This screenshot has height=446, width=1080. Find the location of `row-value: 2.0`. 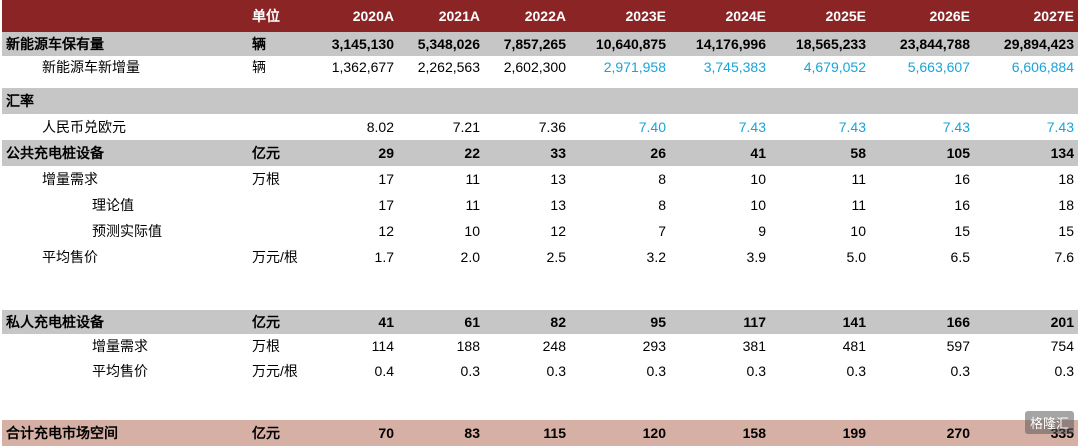

row-value: 2.0 is located at coordinates (470, 257).